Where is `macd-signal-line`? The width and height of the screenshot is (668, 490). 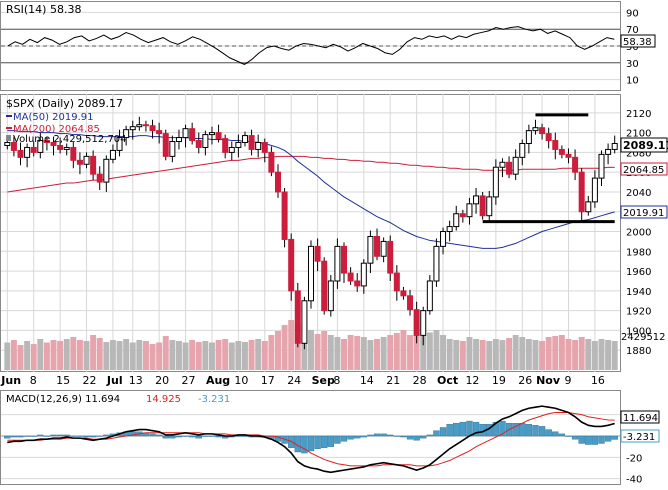
macd-signal-line is located at coordinates (311, 439).